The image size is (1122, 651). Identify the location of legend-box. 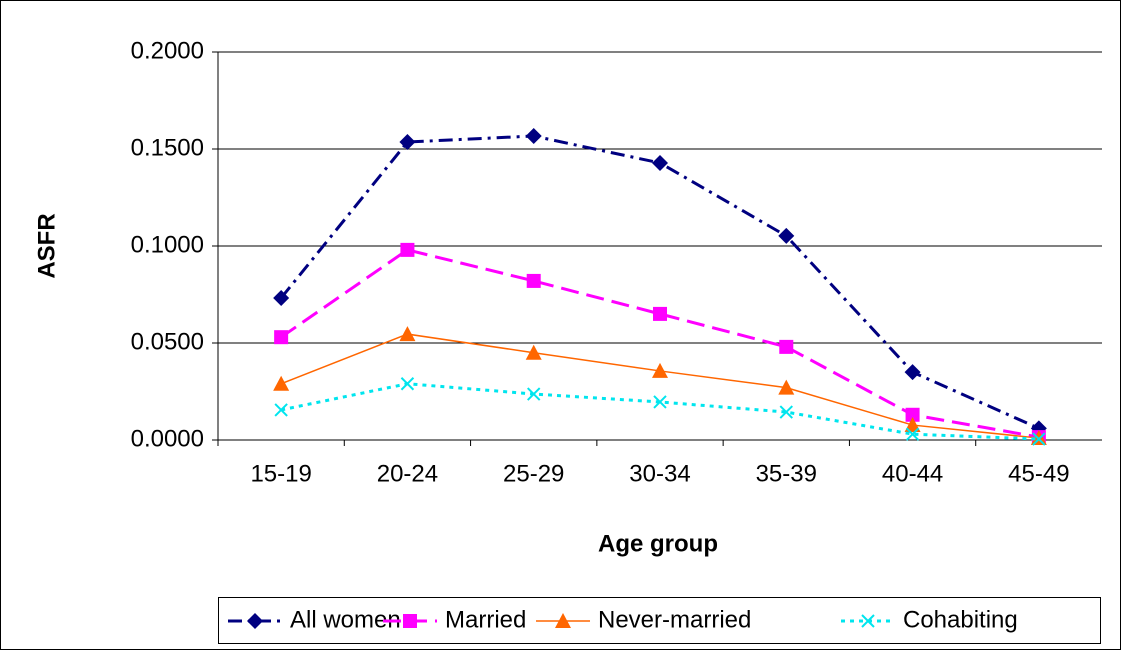
(659, 620).